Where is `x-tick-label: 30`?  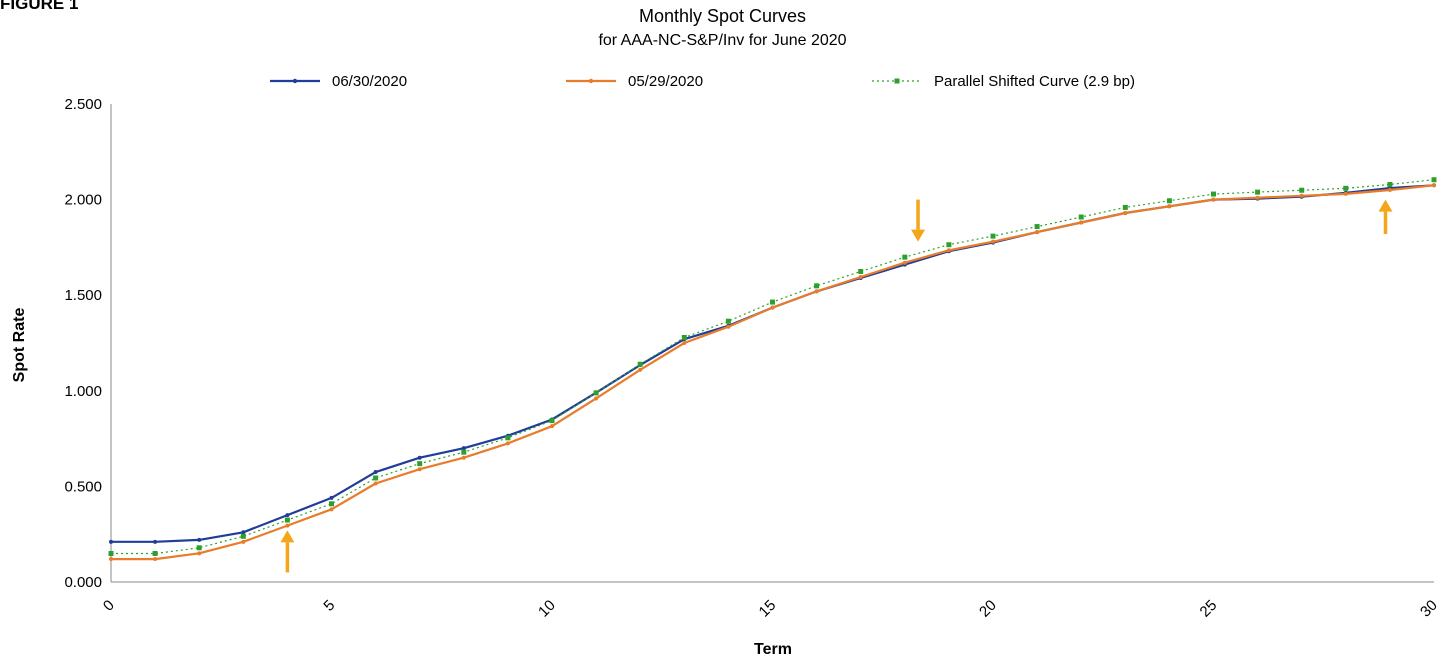
x-tick-label: 30 is located at coordinates (1429, 609).